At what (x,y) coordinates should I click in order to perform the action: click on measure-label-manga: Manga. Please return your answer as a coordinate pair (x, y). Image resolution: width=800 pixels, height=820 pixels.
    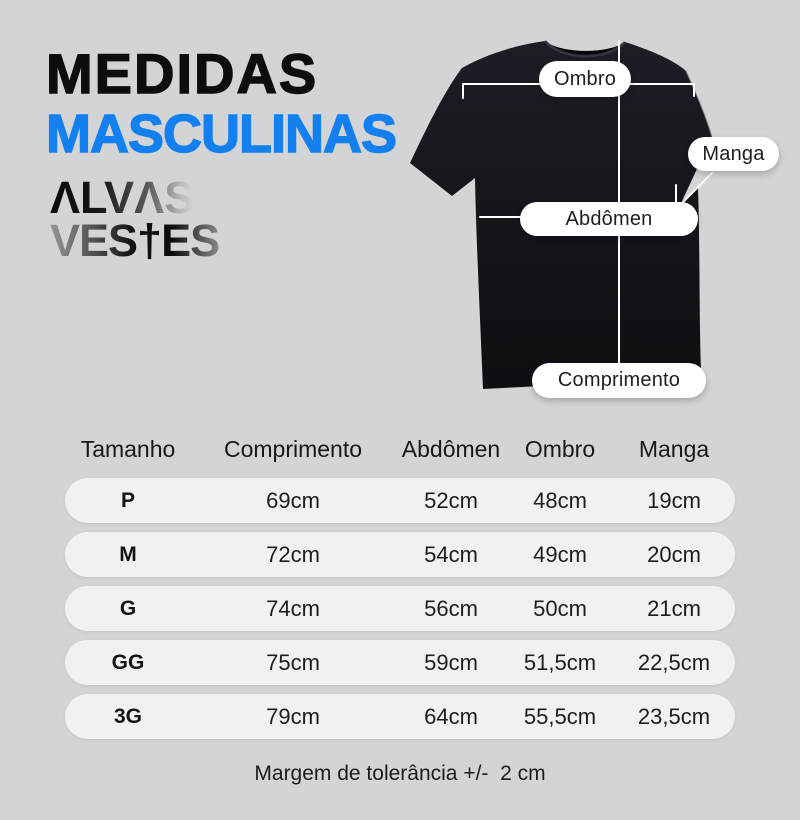
    Looking at the image, I should click on (733, 154).